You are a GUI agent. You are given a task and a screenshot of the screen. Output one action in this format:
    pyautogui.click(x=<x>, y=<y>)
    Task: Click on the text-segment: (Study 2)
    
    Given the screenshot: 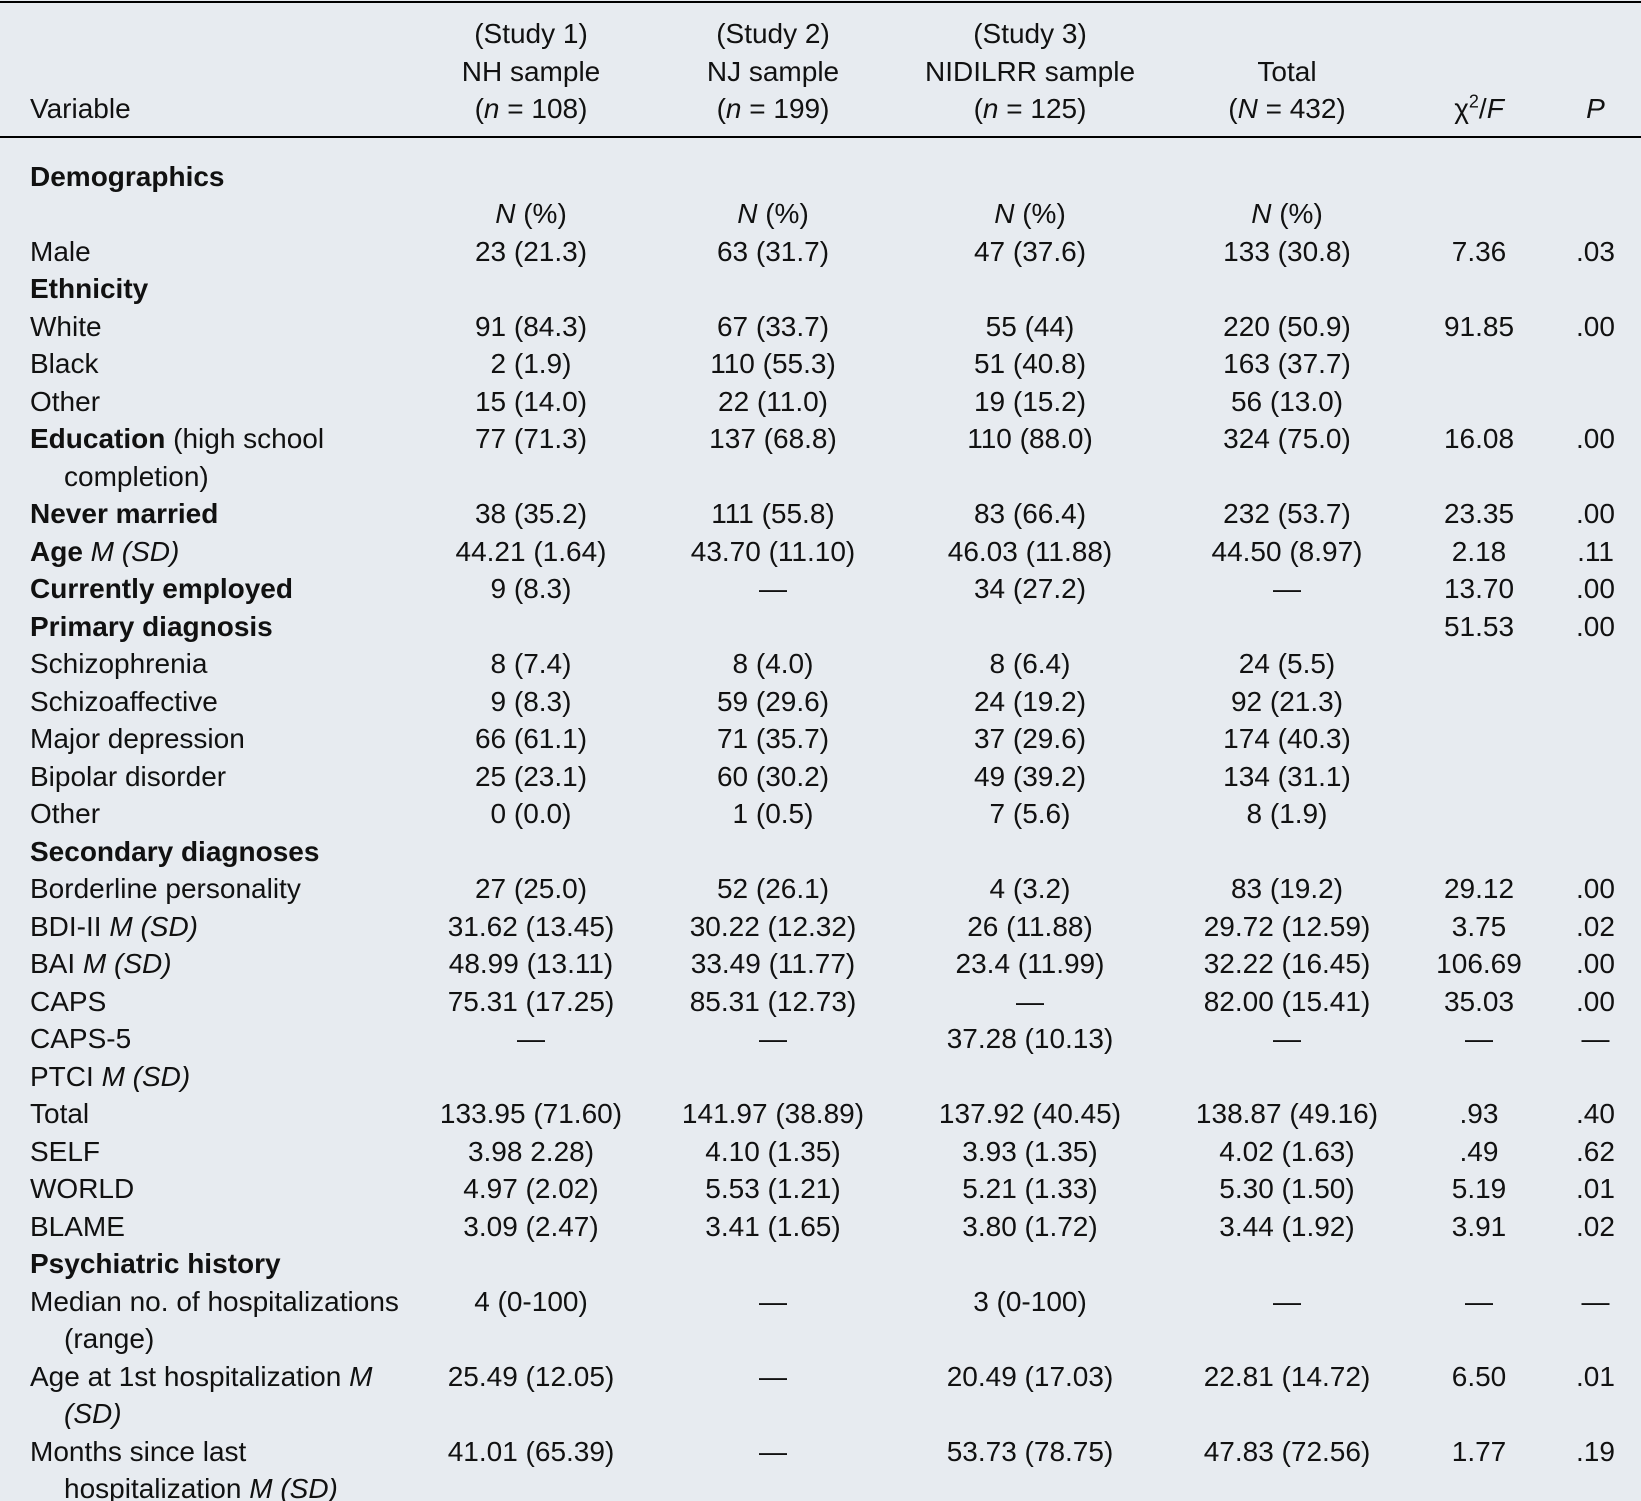 What is the action you would take?
    pyautogui.click(x=773, y=33)
    